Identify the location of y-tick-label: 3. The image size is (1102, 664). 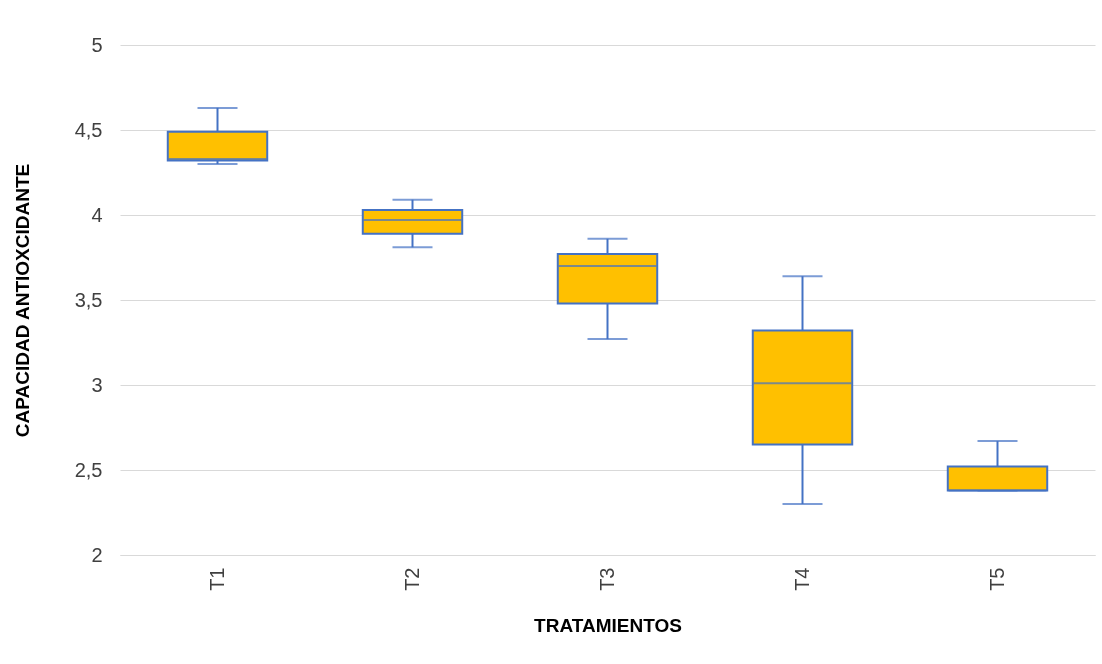
(97, 384).